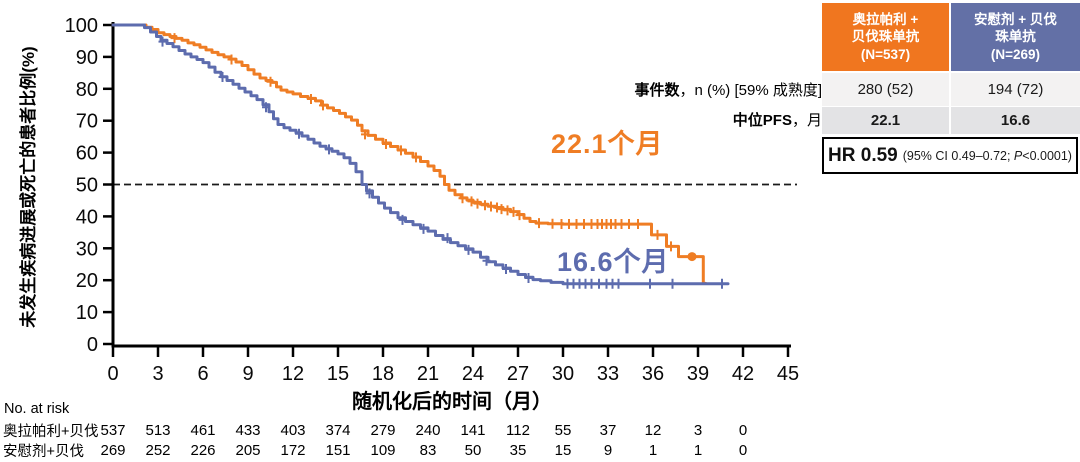  Describe the element at coordinates (247, 374) in the screenshot. I see `x-tick-label: 9` at that location.